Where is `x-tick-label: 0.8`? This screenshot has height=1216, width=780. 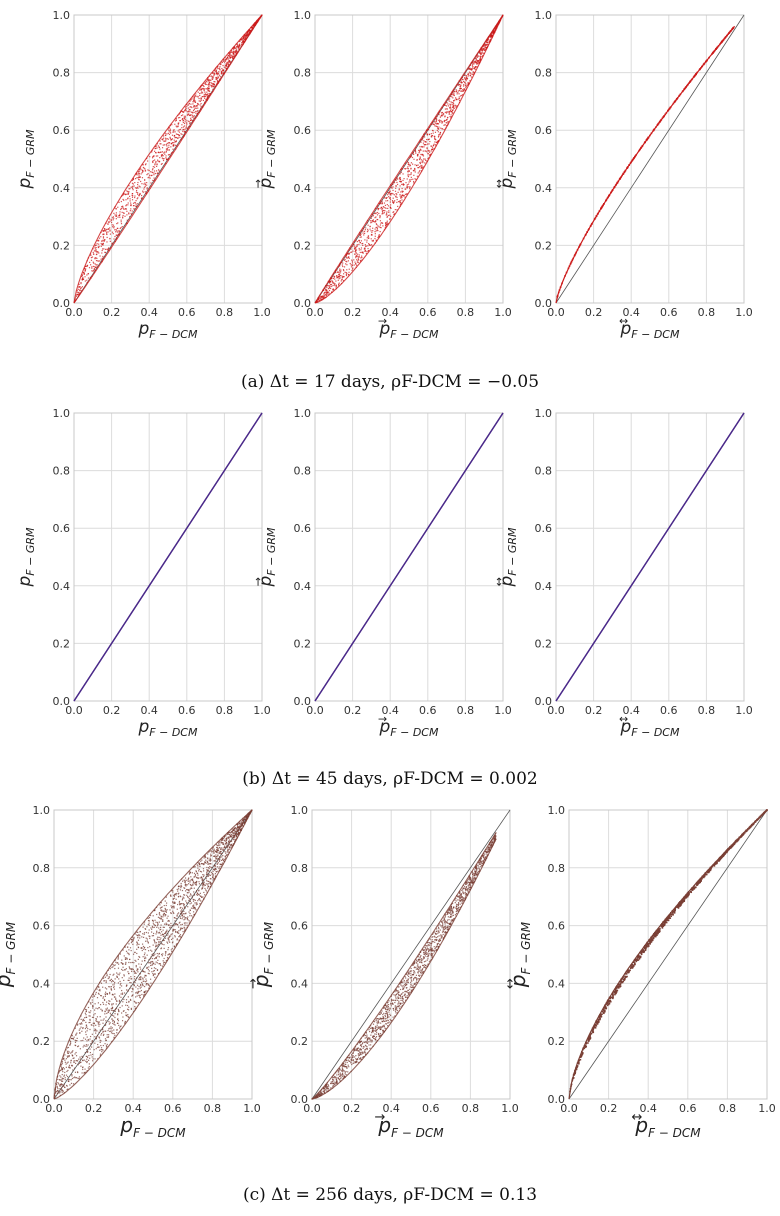 x-tick-label: 0.8 is located at coordinates (466, 312).